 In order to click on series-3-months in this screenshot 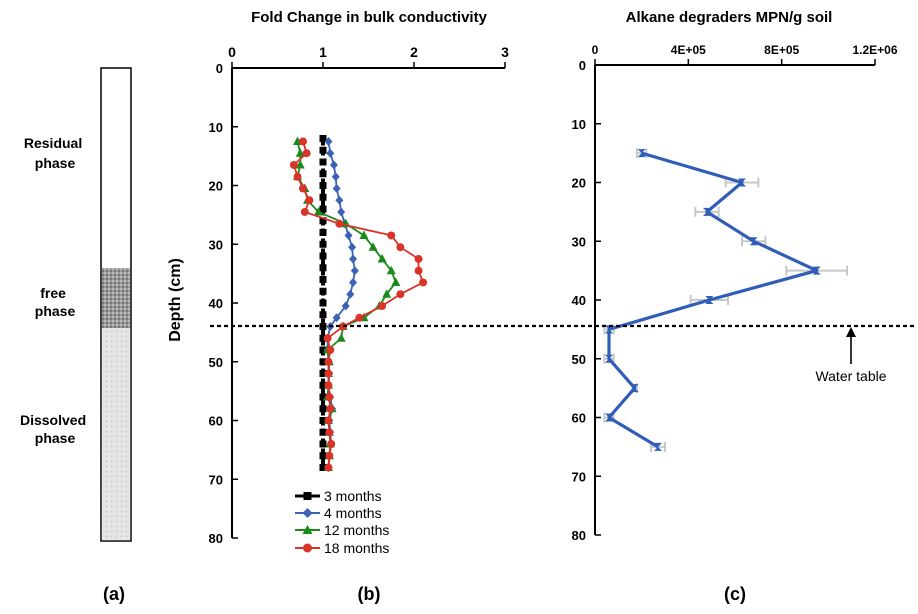, I will do `click(323, 303)`.